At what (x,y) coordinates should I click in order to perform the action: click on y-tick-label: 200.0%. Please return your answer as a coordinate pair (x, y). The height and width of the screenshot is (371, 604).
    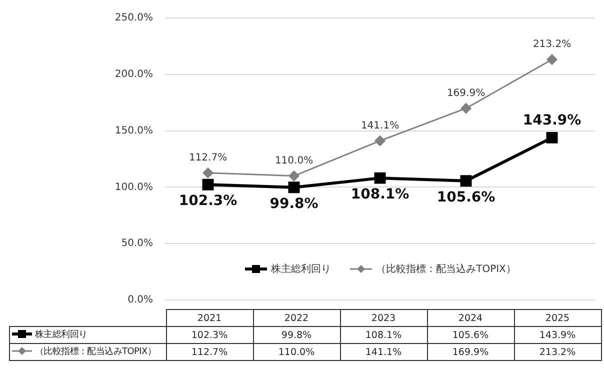
    Looking at the image, I should click on (133, 74).